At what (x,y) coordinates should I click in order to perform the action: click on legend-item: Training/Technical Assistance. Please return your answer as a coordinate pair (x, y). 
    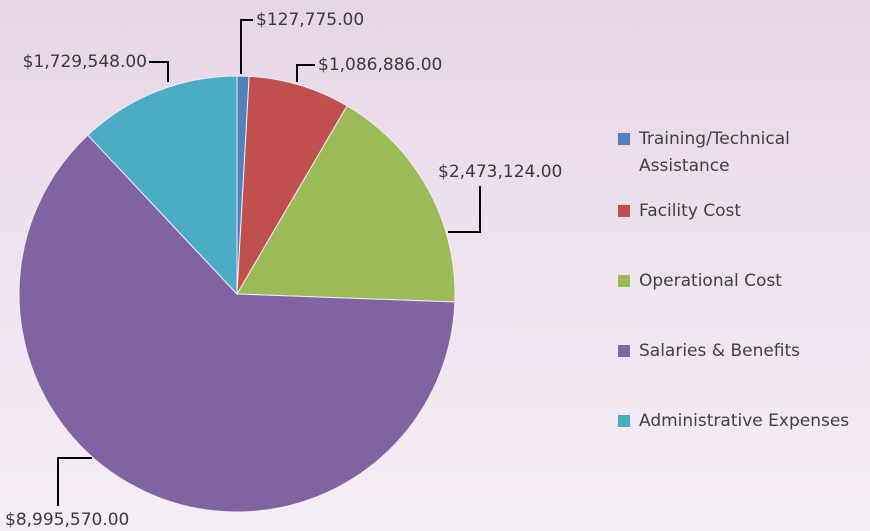
    Looking at the image, I should click on (718, 153).